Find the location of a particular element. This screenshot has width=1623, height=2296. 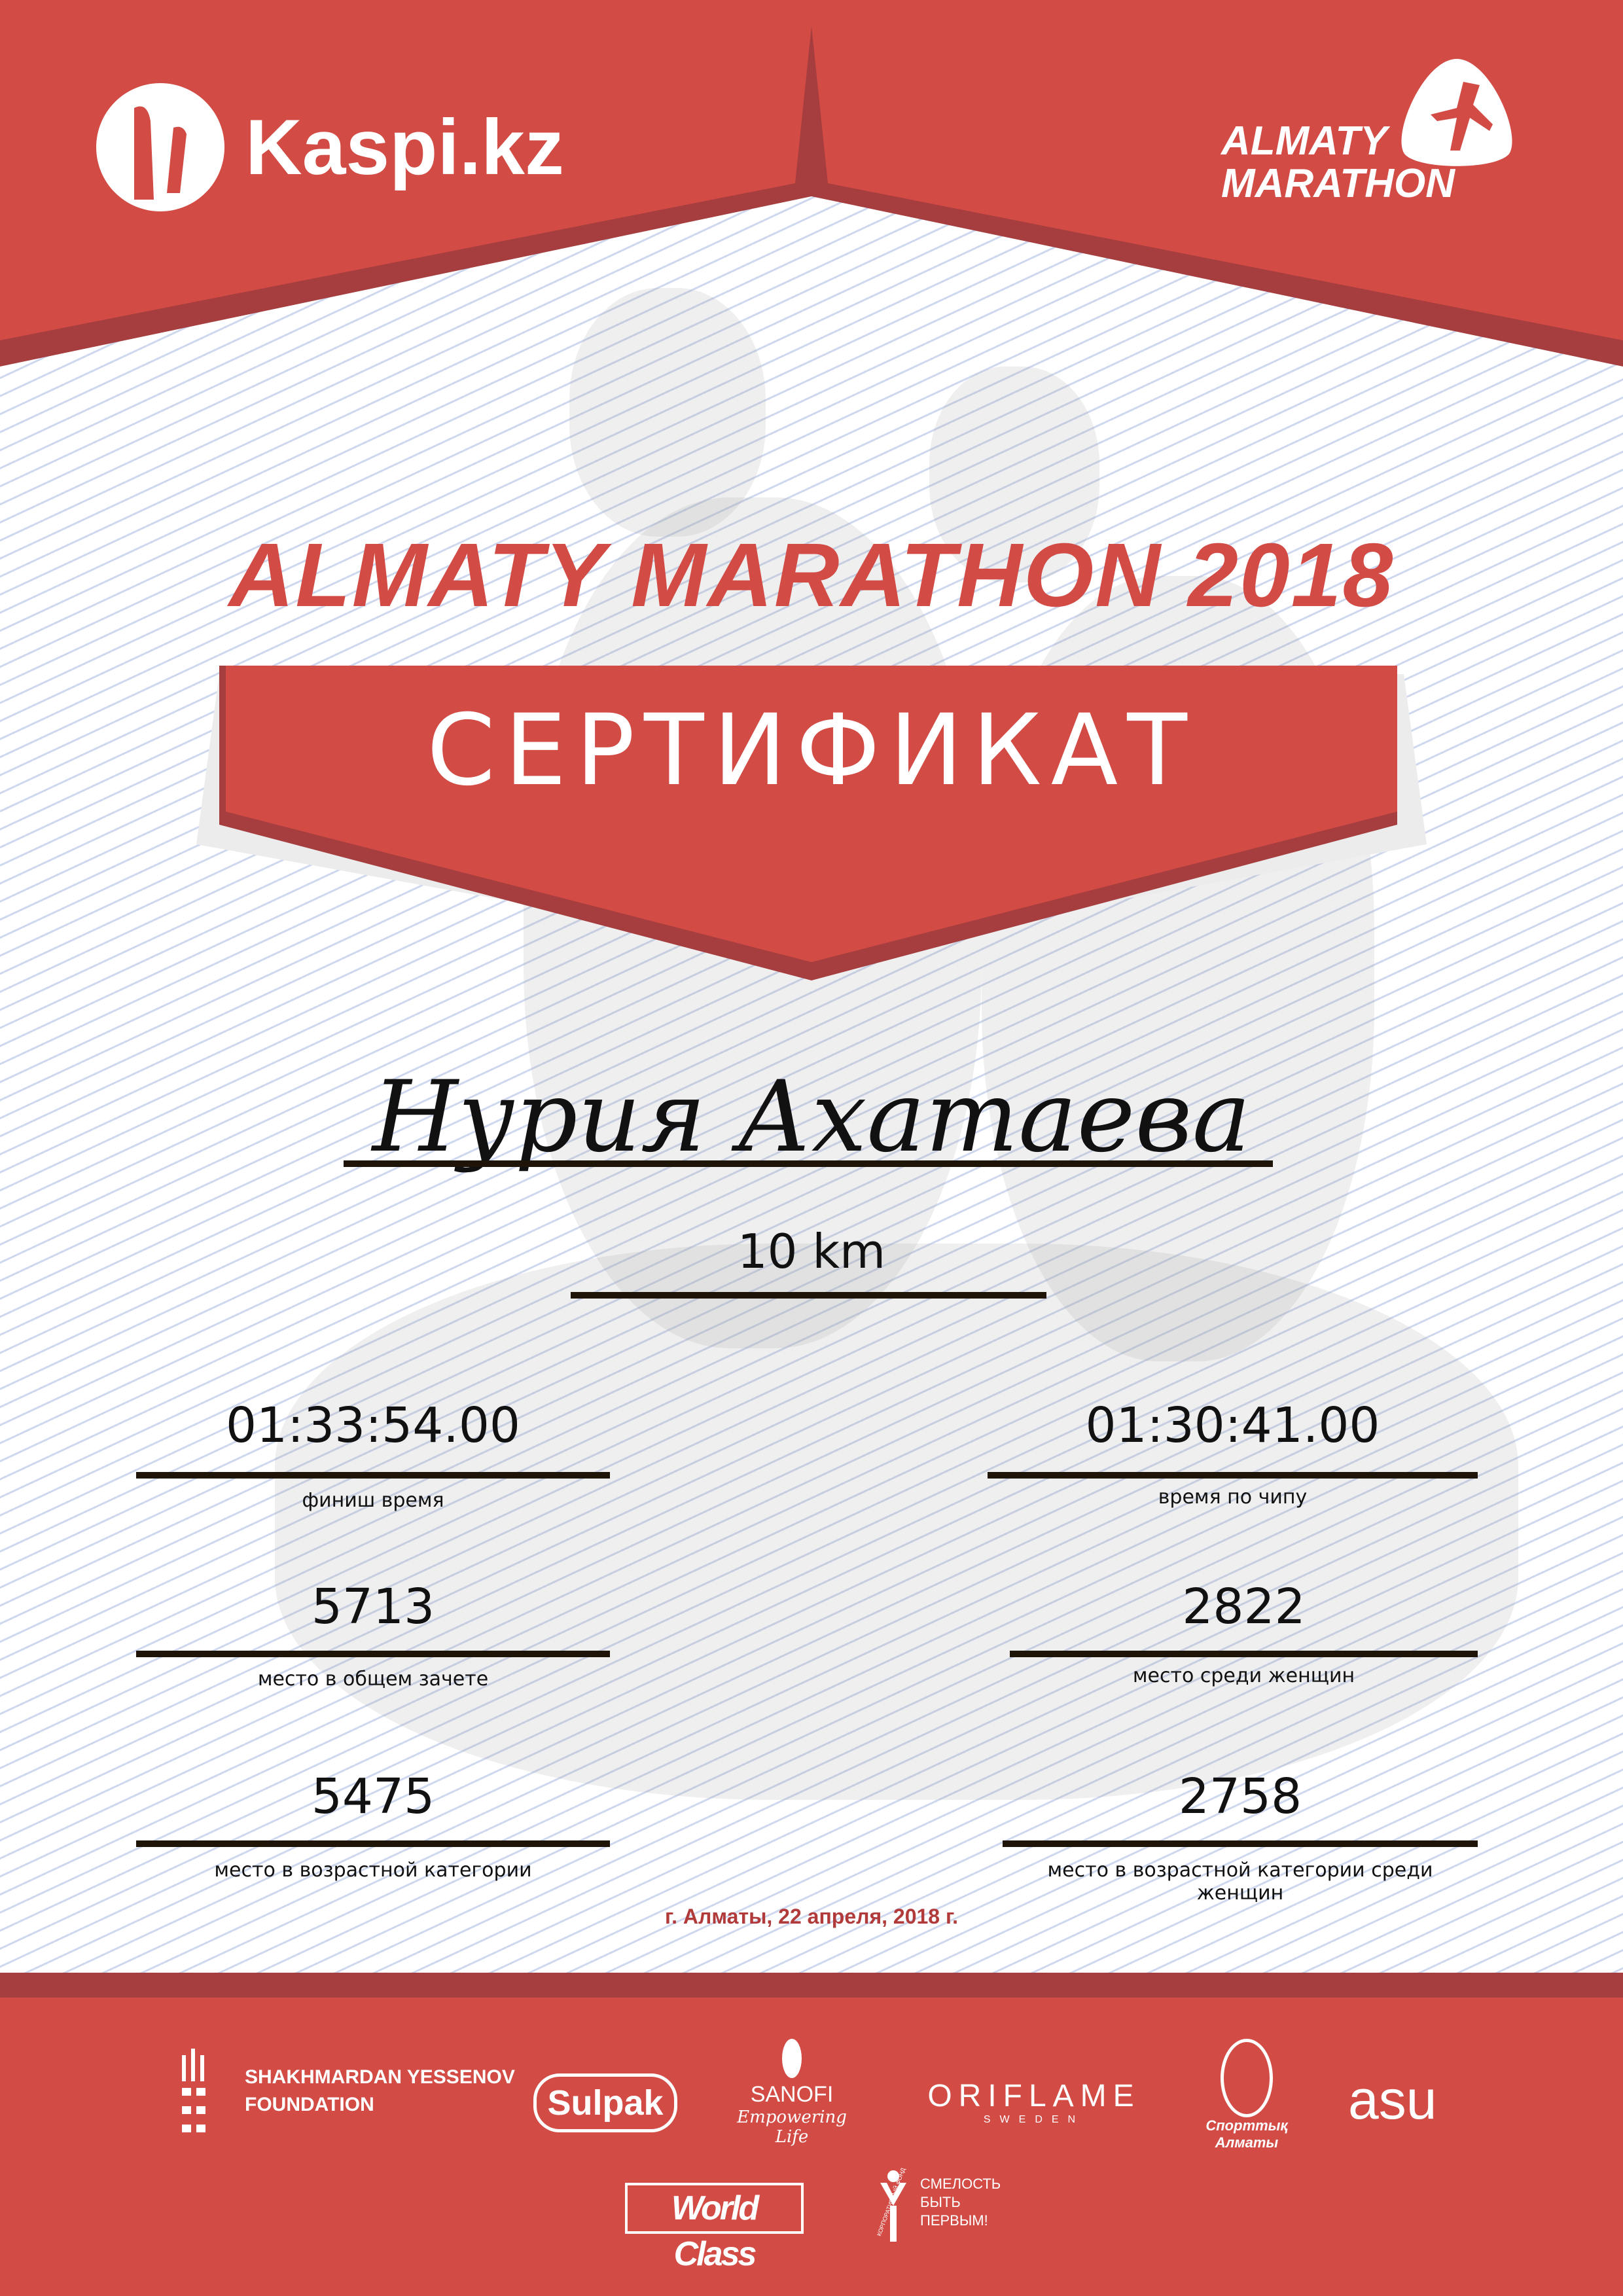

oriflame-name: ORIFLAME is located at coordinates (1034, 2096).